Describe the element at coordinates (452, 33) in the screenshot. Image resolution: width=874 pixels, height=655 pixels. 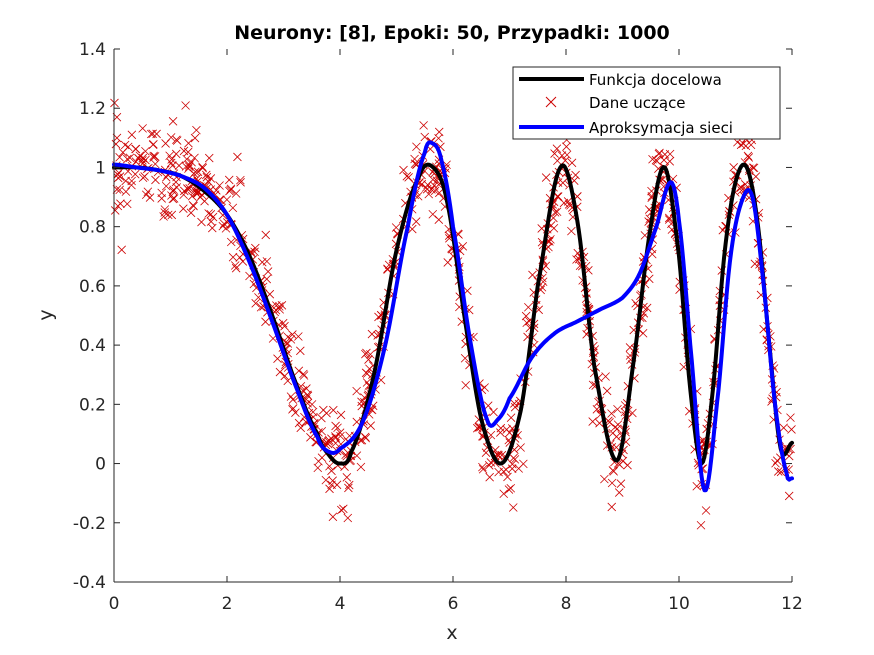
I see `chart-title: Neurony: [8], Epoki: 50, Przypadki: 1000` at that location.